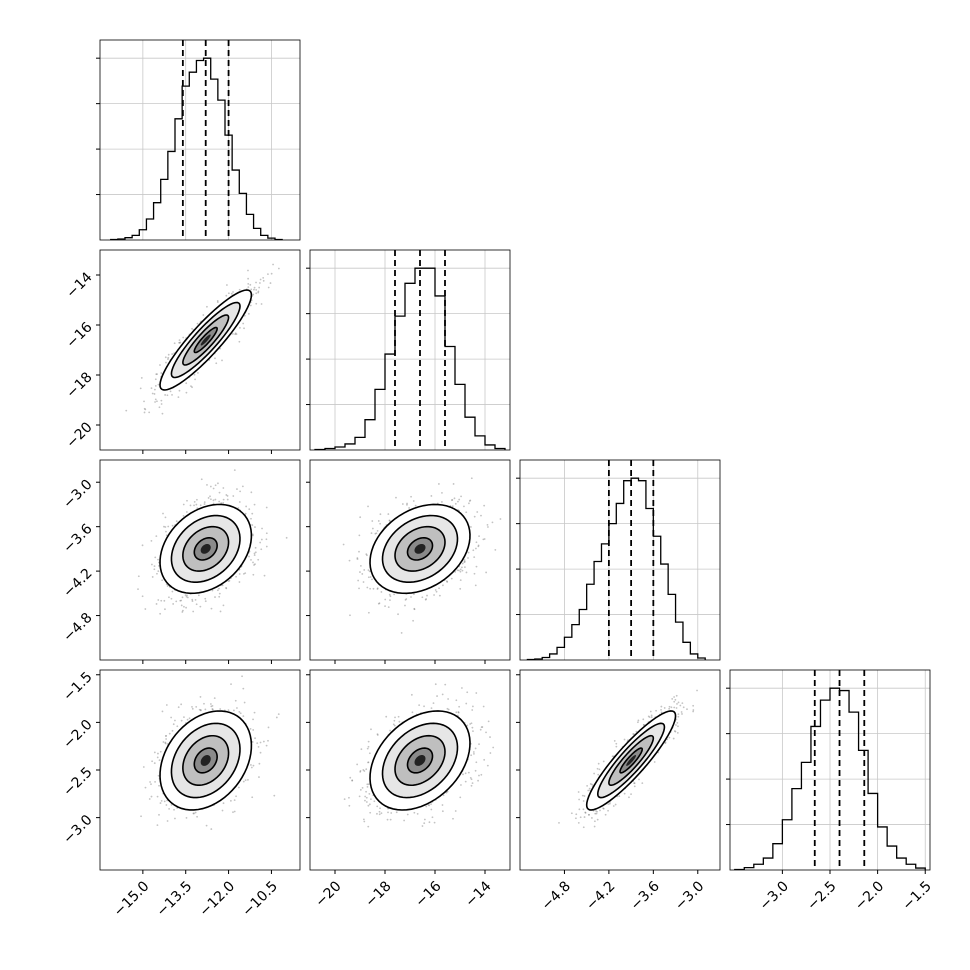 The image size is (970, 970). I want to click on grid-lines, so click(620, 560).